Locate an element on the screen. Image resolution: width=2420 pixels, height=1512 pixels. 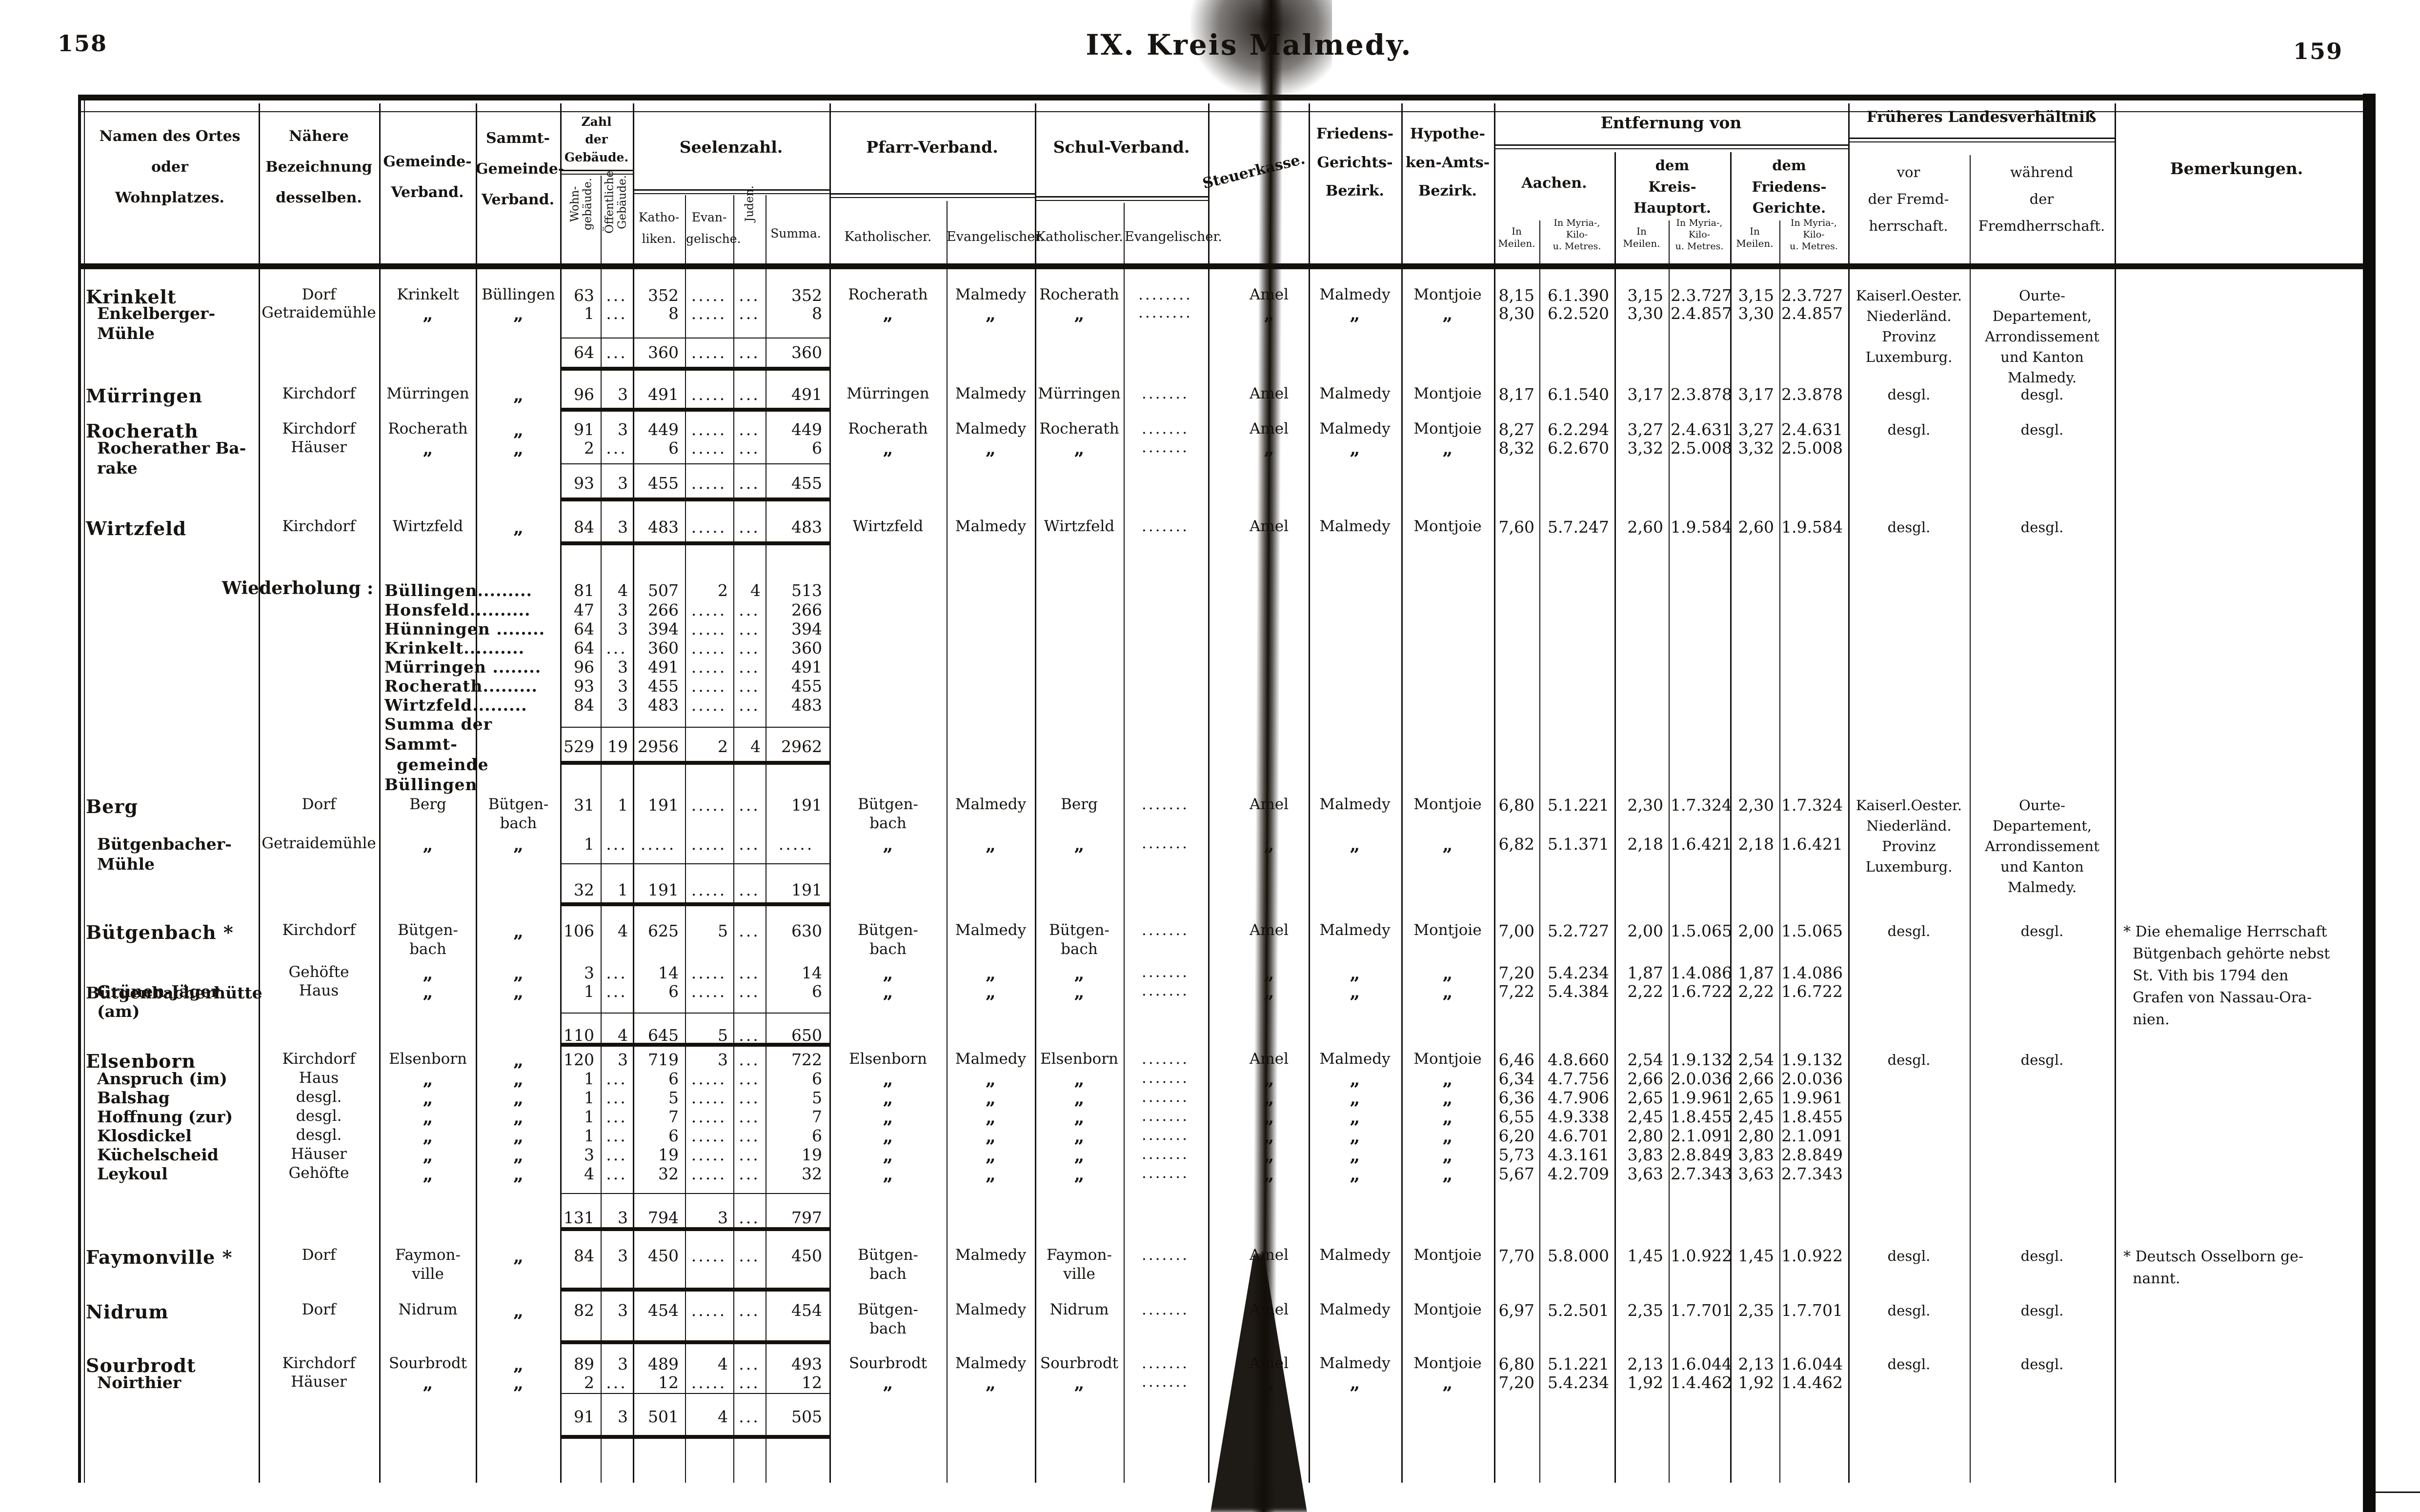
cell-nidrum-fkm: 1.7.701 is located at coordinates (1812, 1310).